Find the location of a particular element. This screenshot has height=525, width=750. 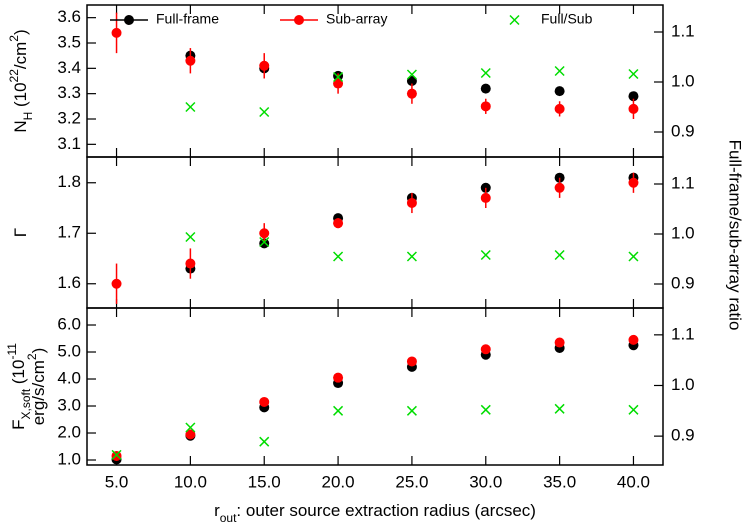

y-axis-label: Γ is located at coordinates (20, 232).